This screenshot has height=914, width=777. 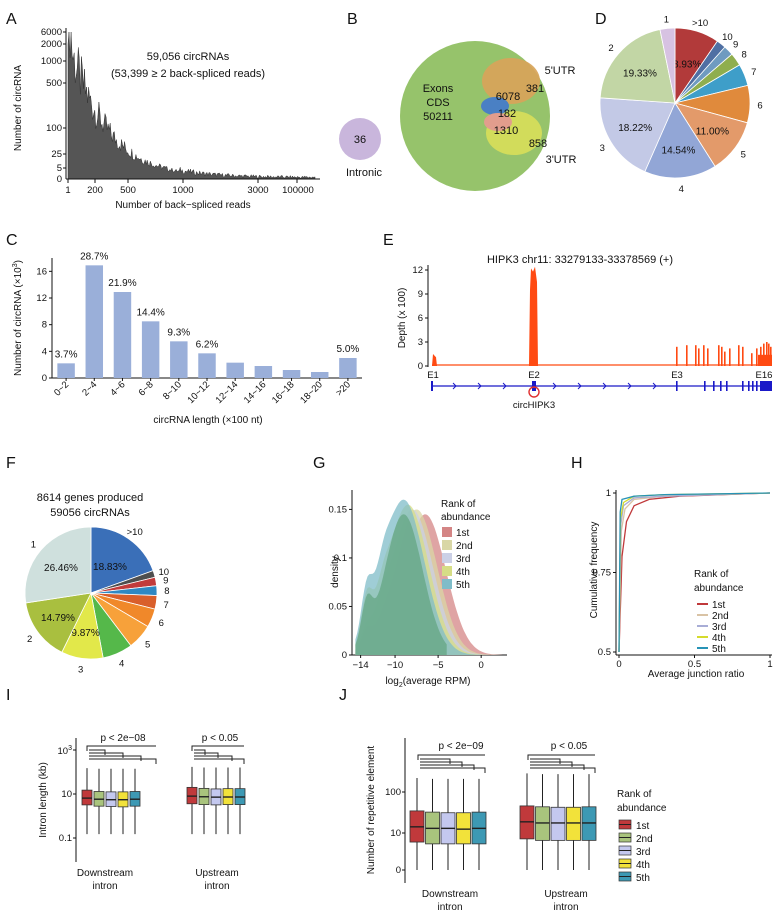 I want to click on panel-c-ytick: 8, so click(x=44, y=325).